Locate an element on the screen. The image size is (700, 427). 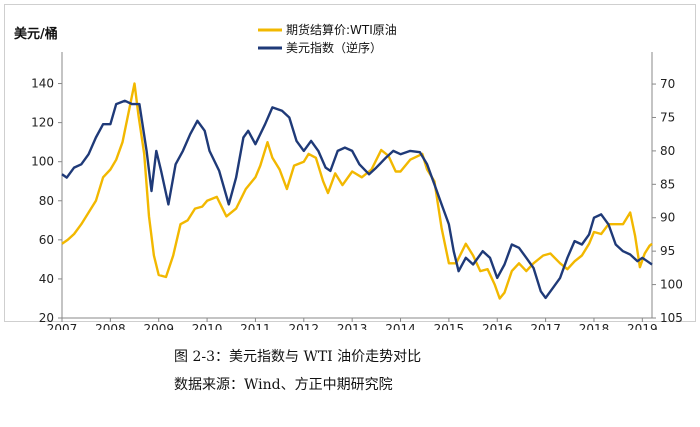
x-tick-label: 2007 is located at coordinates (62, 326).